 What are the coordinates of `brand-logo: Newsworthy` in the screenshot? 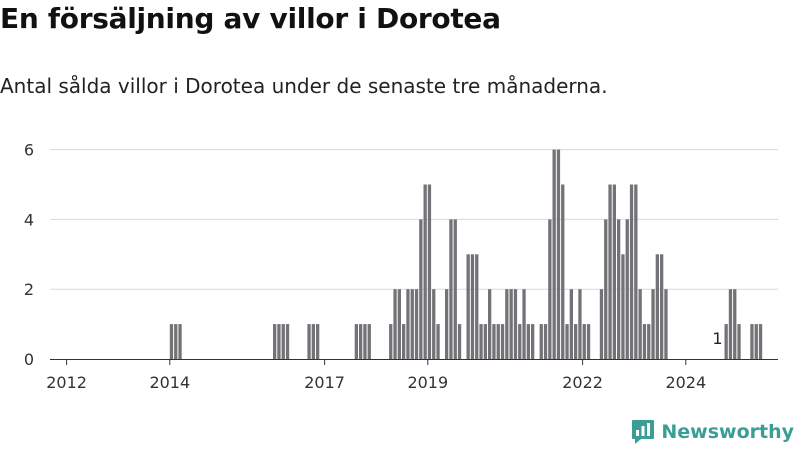 It's located at (712, 432).